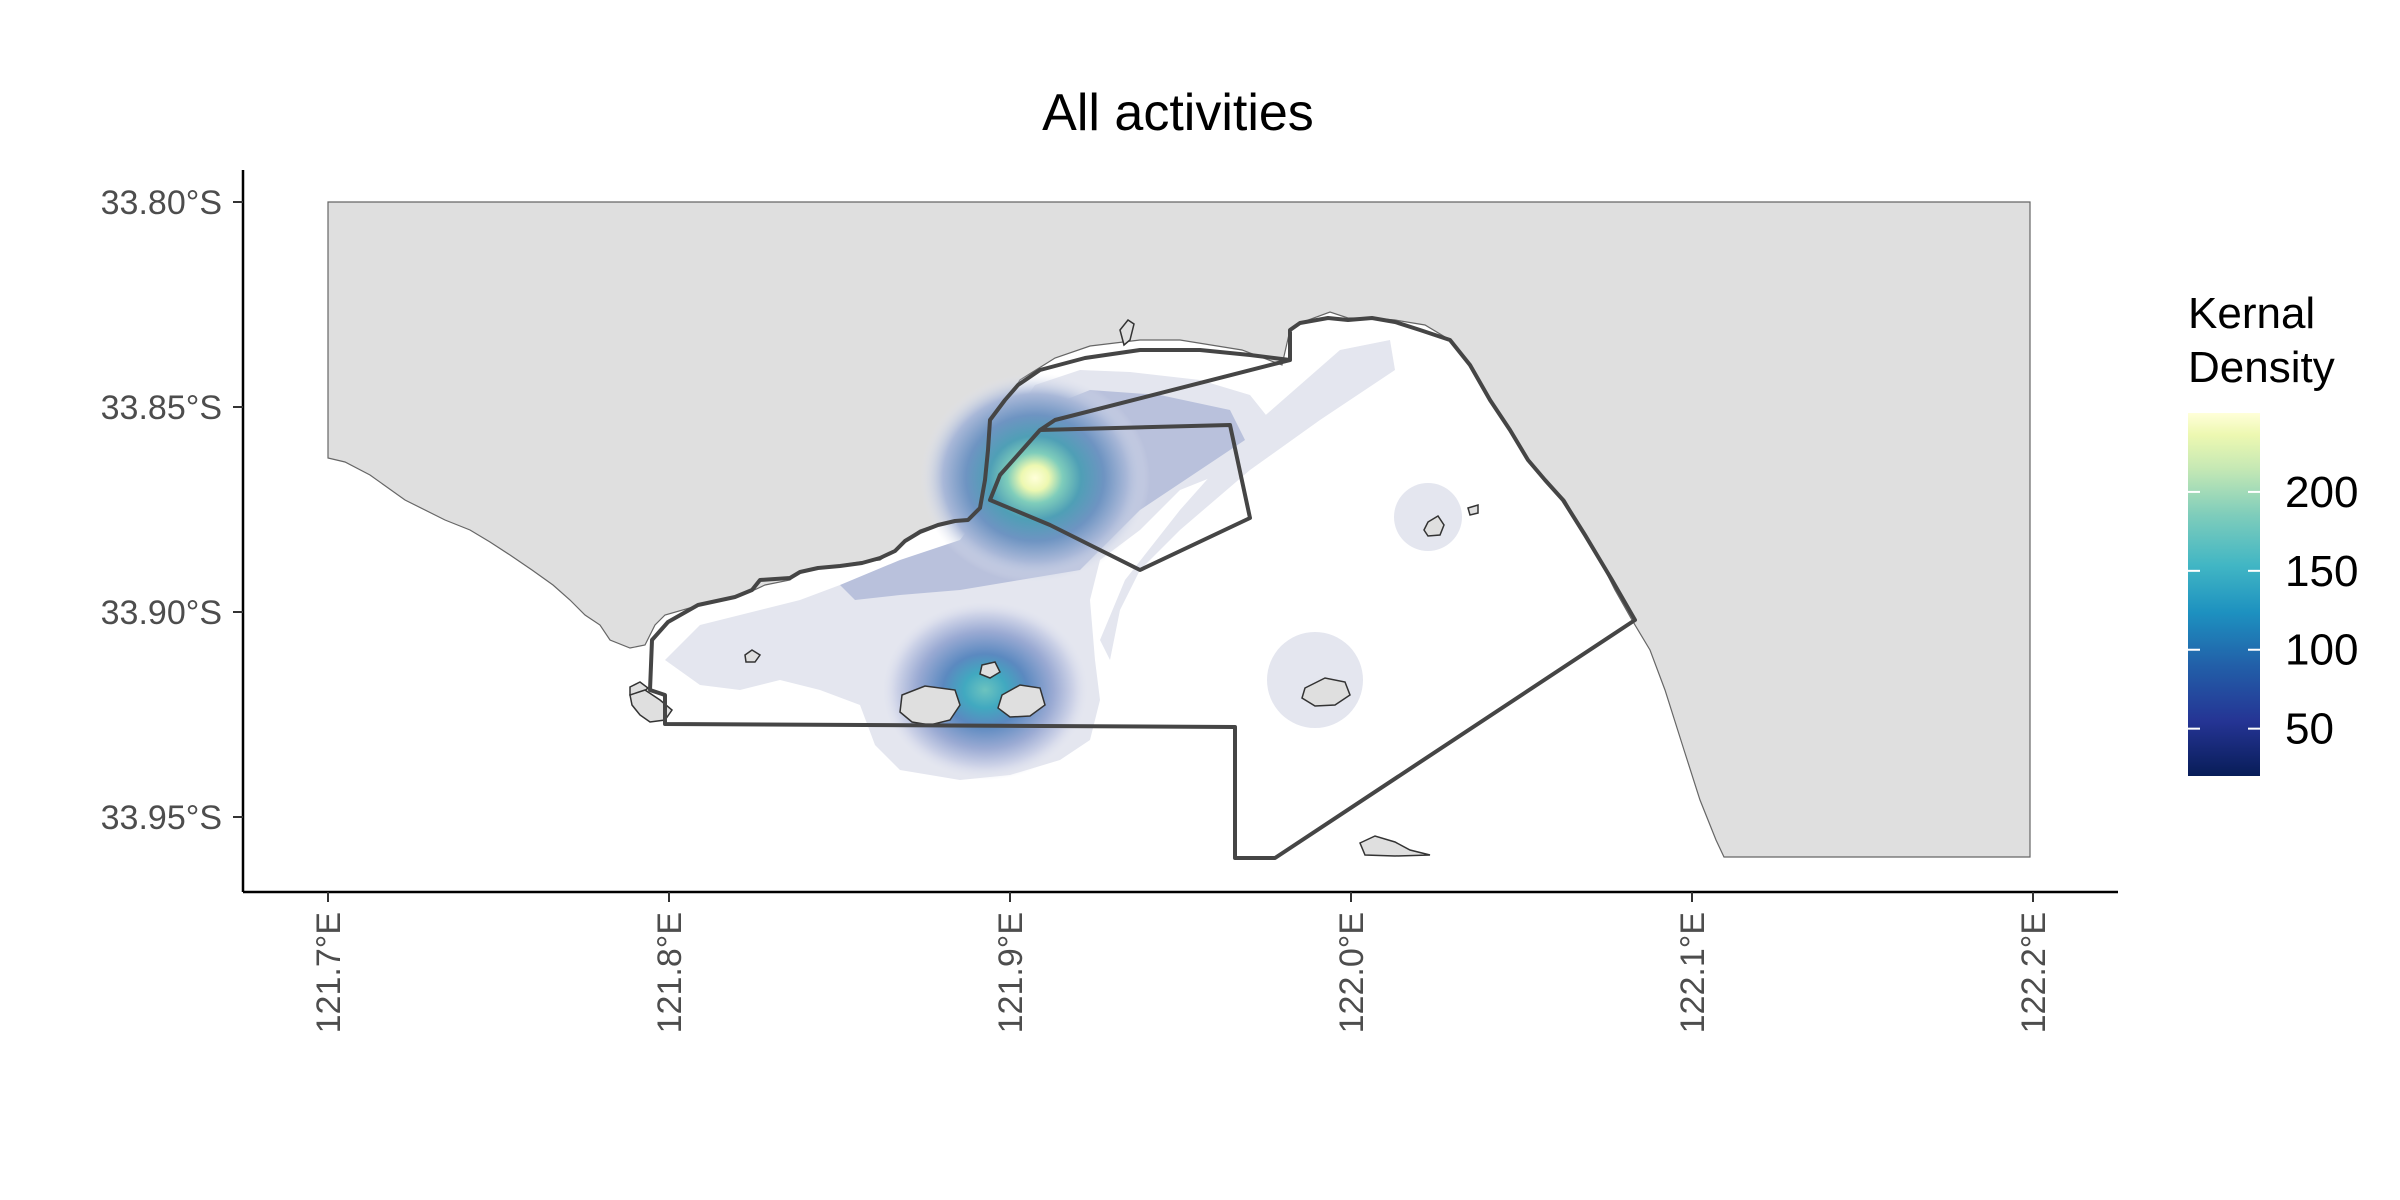 The image size is (2400, 1200). What do you see at coordinates (985, 690) in the screenshot?
I see `density-hotspot-south` at bounding box center [985, 690].